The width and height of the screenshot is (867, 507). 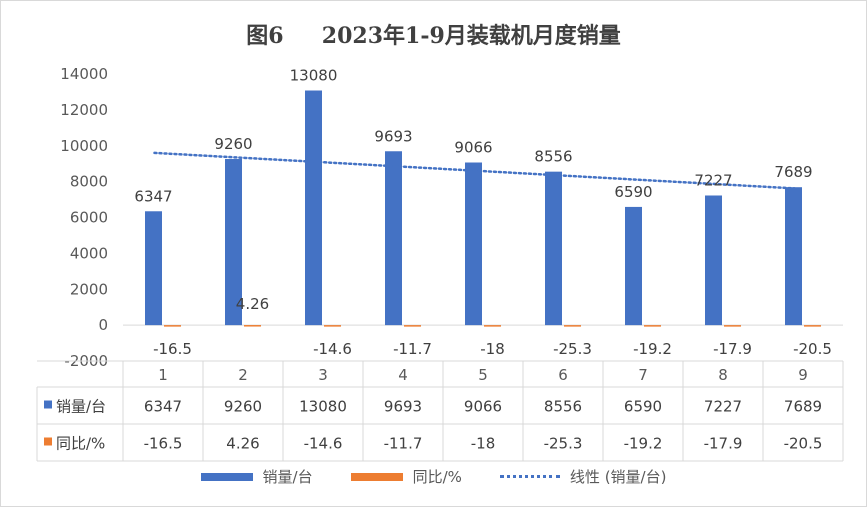 What do you see at coordinates (803, 444) in the screenshot?
I see `table-cell: -20.5` at bounding box center [803, 444].